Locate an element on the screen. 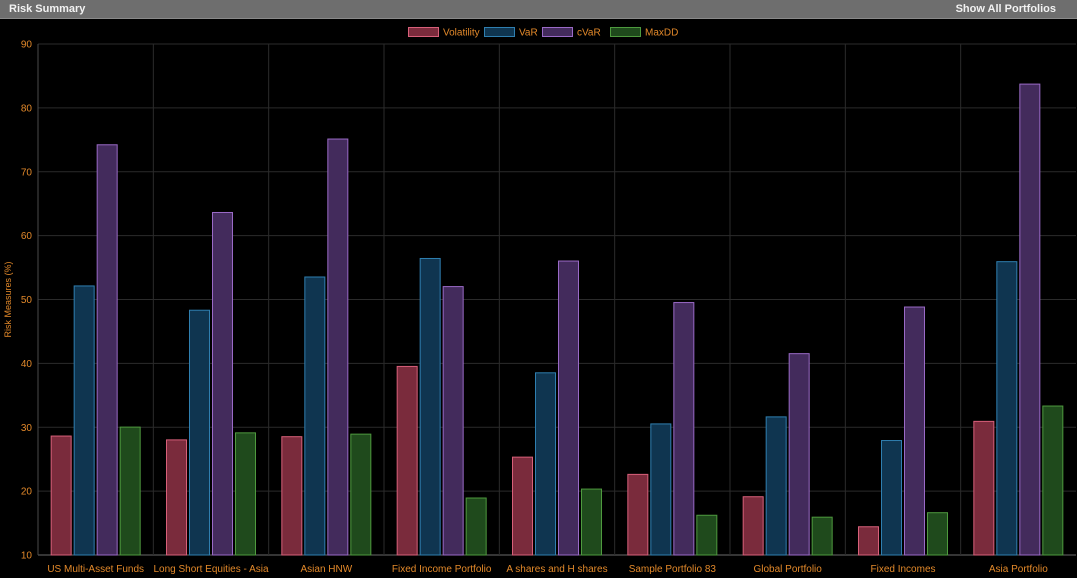  x-category-label: Asian HNW is located at coordinates (326, 569).